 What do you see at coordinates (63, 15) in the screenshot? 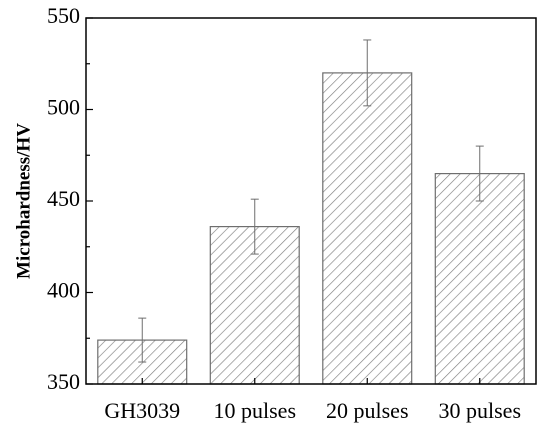
I see `y-tick-label-5: 550` at bounding box center [63, 15].